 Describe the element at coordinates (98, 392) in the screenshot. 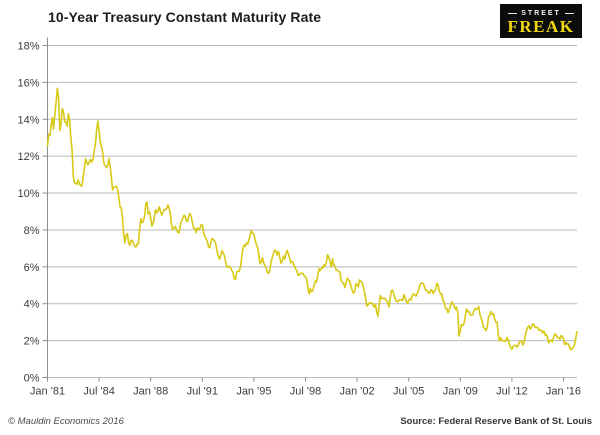

I see `x-axis-label: Jul '84` at that location.